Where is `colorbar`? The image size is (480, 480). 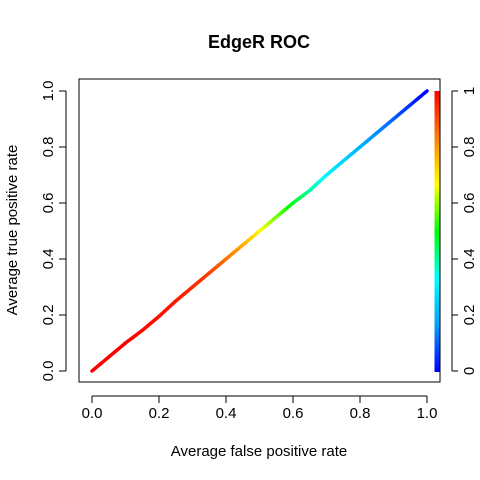 colorbar is located at coordinates (437, 231).